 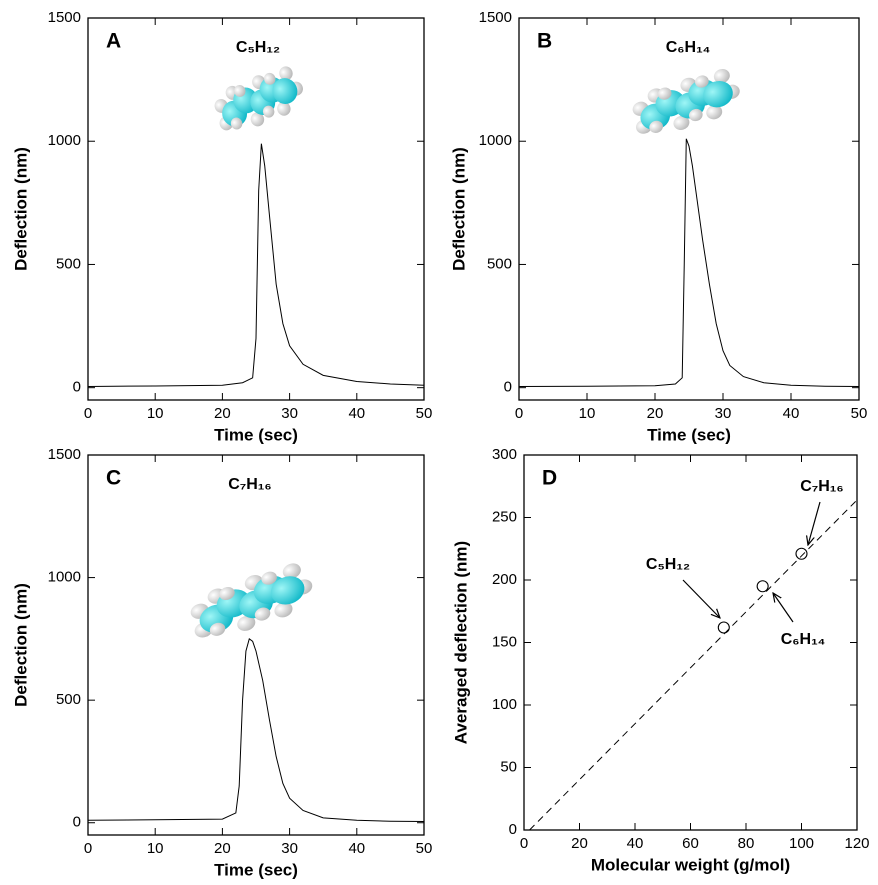 What do you see at coordinates (801, 843) in the screenshot?
I see `x-tick-label: 100` at bounding box center [801, 843].